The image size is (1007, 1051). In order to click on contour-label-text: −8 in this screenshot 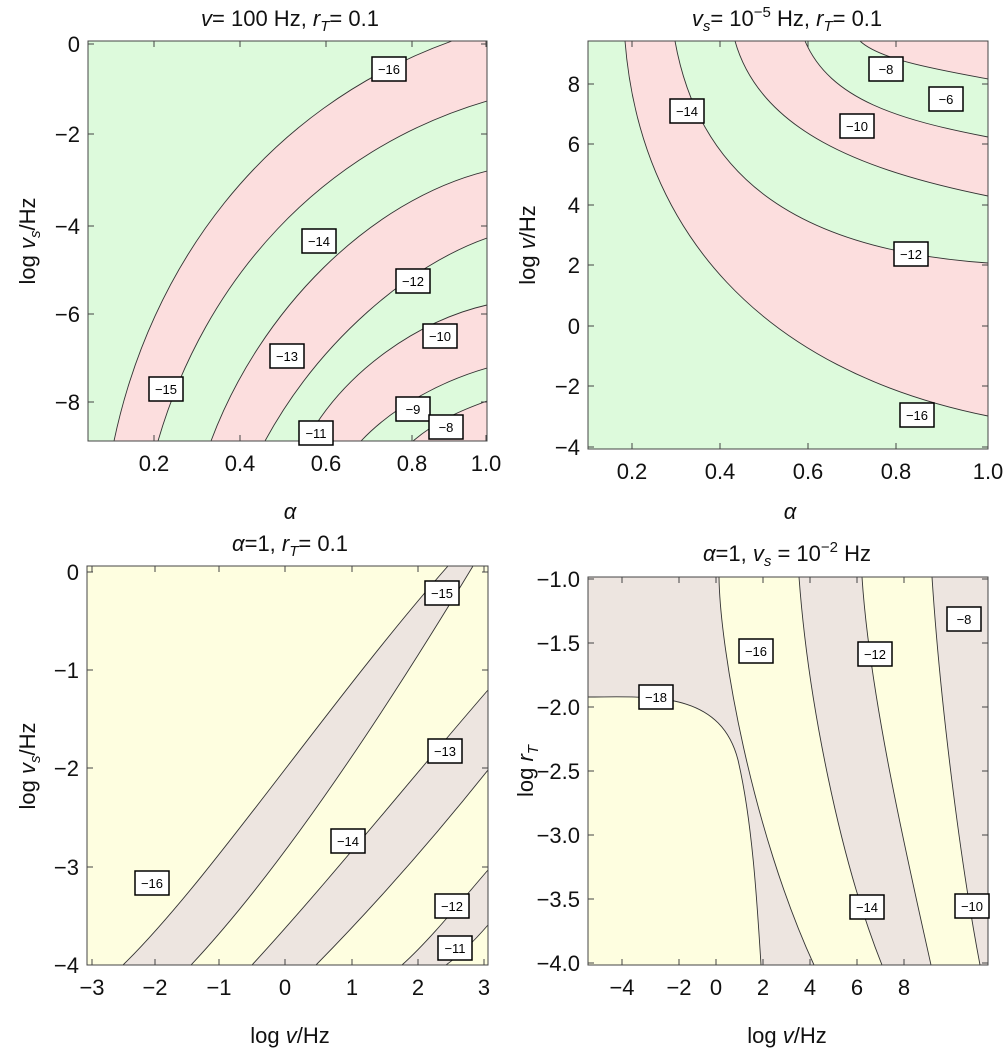, I will do `click(964, 619)`.